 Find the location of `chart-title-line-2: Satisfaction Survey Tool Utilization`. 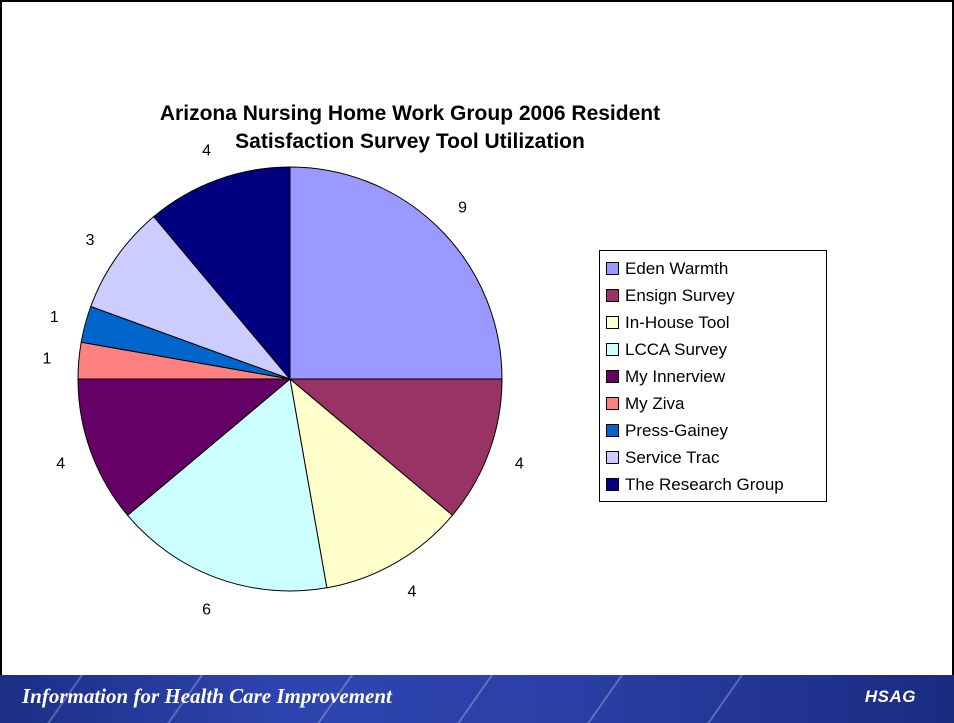

chart-title-line-2: Satisfaction Survey Tool Utilization is located at coordinates (410, 141).